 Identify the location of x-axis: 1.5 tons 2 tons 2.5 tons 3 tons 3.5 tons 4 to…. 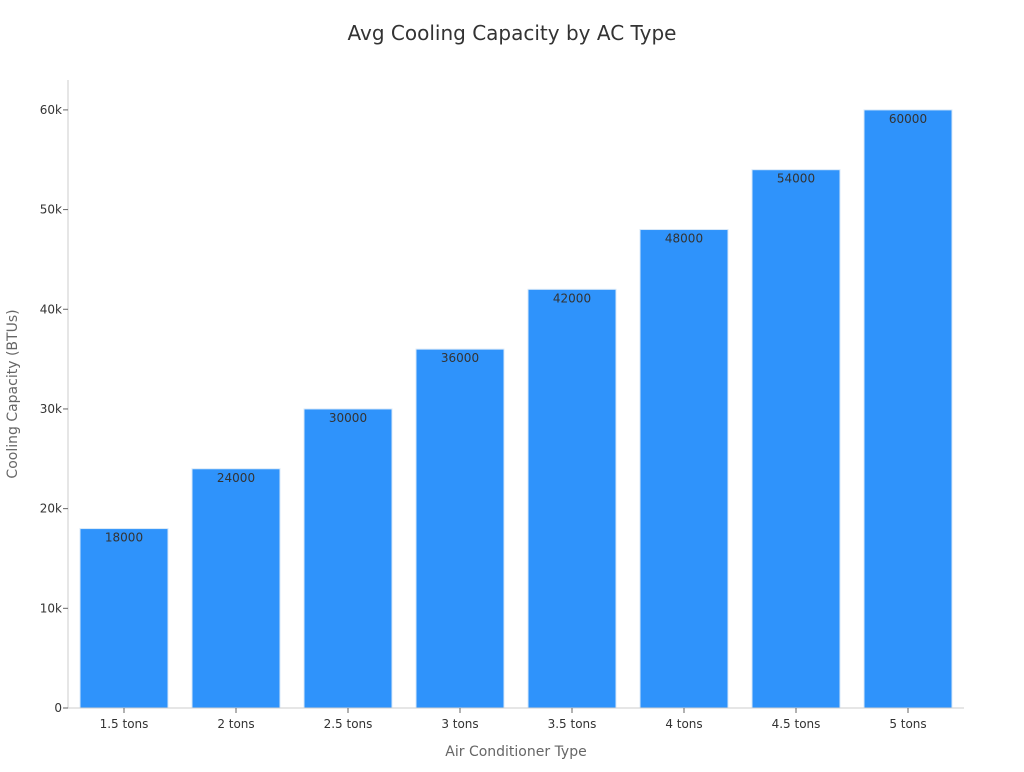
(516, 719).